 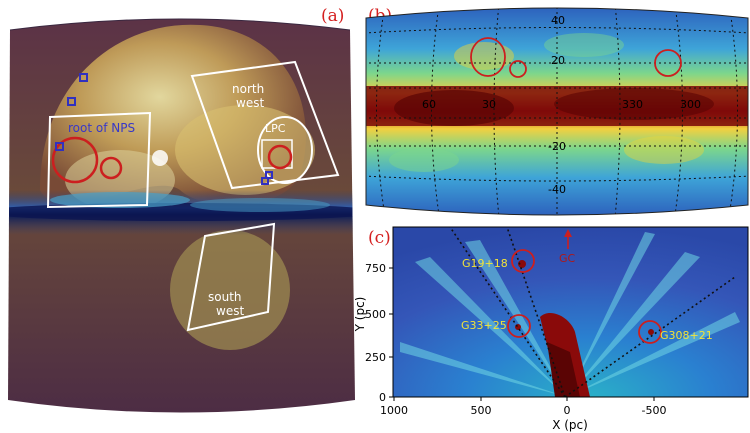 What do you see at coordinates (394, 410) in the screenshot?
I see `x-tick-1000: 1000` at bounding box center [394, 410].